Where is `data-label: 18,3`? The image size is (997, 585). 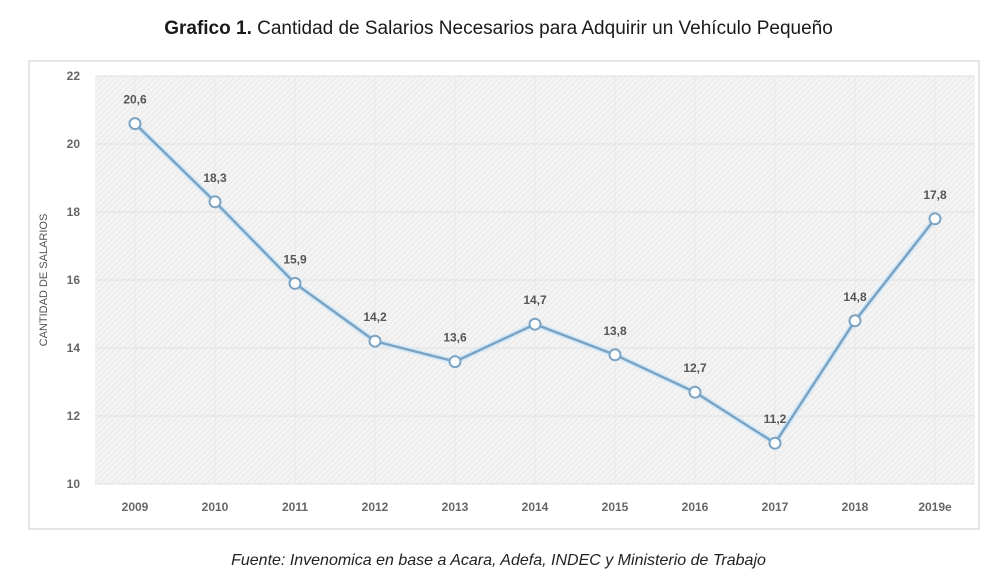
data-label: 18,3 is located at coordinates (215, 178).